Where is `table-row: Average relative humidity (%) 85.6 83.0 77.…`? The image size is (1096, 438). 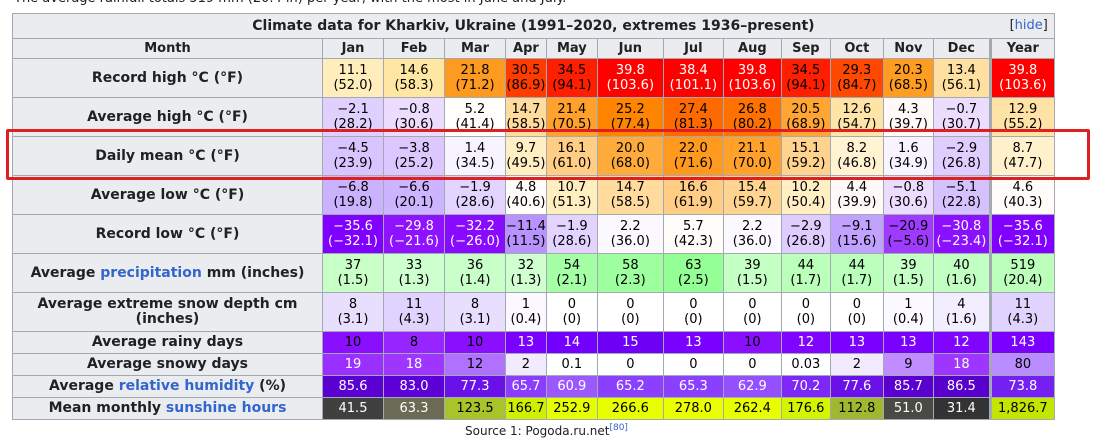
table-row: Average relative humidity (%) 85.6 83.0 77.… is located at coordinates (533, 386).